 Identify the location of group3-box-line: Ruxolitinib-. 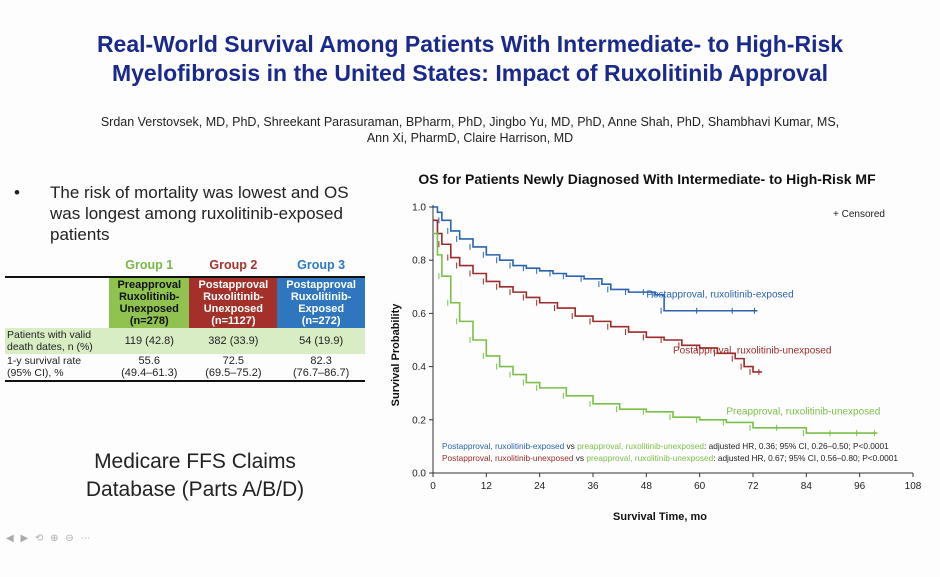
(321, 297).